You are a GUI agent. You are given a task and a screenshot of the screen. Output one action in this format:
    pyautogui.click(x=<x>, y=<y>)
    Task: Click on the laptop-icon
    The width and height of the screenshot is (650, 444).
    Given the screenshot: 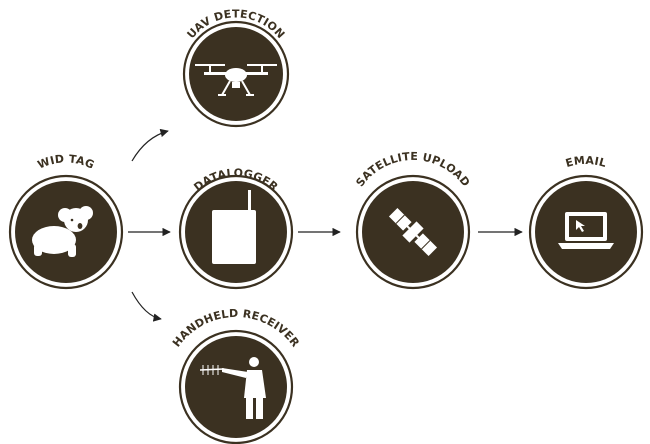 What is the action you would take?
    pyautogui.click(x=586, y=230)
    